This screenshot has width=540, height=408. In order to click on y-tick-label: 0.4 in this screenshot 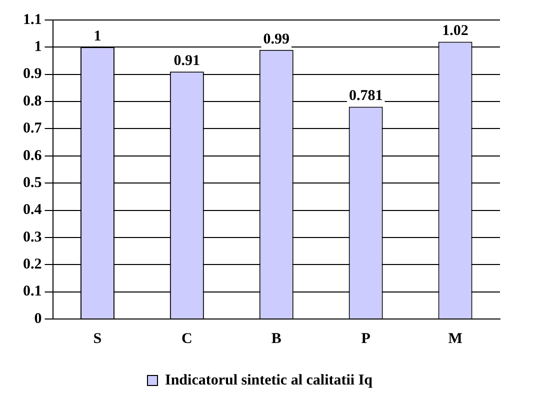, I will do `click(32, 210)`.